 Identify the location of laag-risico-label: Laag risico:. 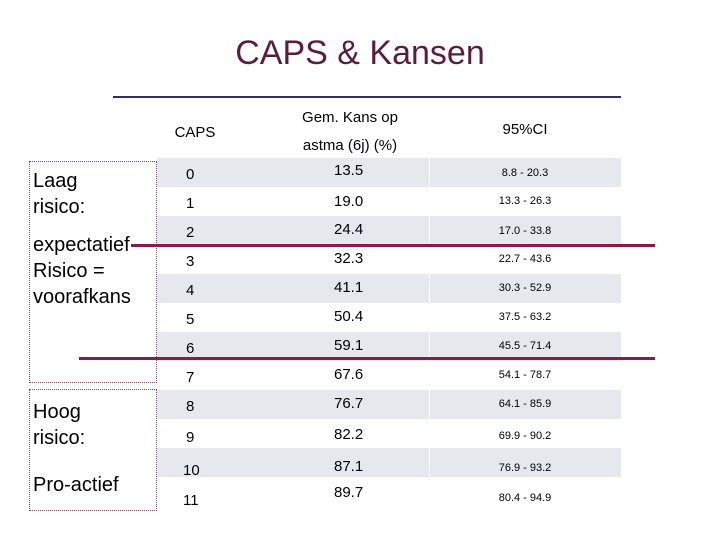
(59, 194).